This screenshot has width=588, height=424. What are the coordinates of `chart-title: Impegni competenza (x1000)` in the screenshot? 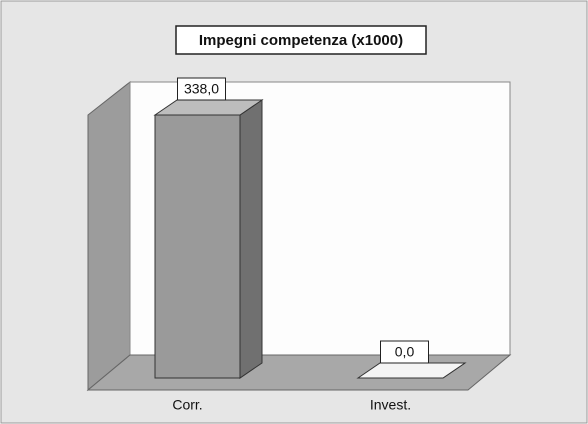 It's located at (301, 40).